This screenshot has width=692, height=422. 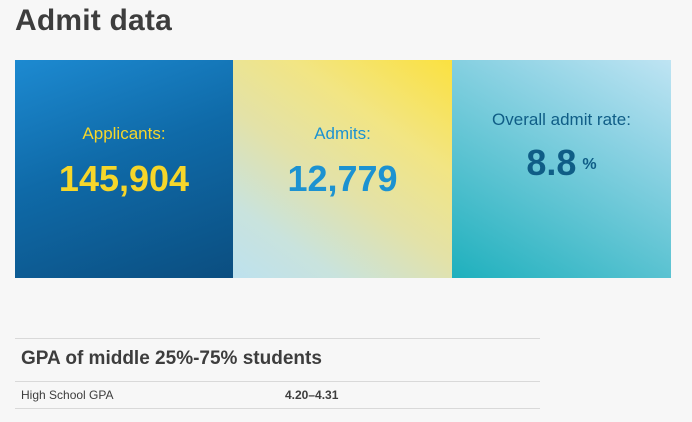 I want to click on gpa-heading: GPA of middle 25%-75% students, so click(x=277, y=360).